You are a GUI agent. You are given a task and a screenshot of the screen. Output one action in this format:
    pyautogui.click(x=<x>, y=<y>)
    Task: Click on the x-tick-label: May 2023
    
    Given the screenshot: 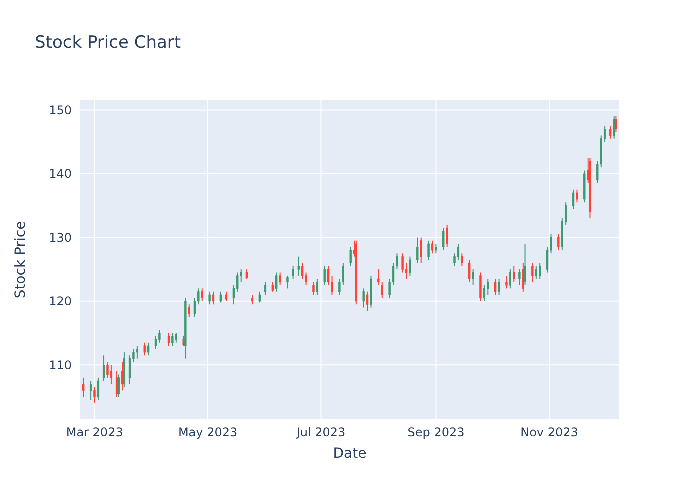 What is the action you would take?
    pyautogui.click(x=208, y=433)
    